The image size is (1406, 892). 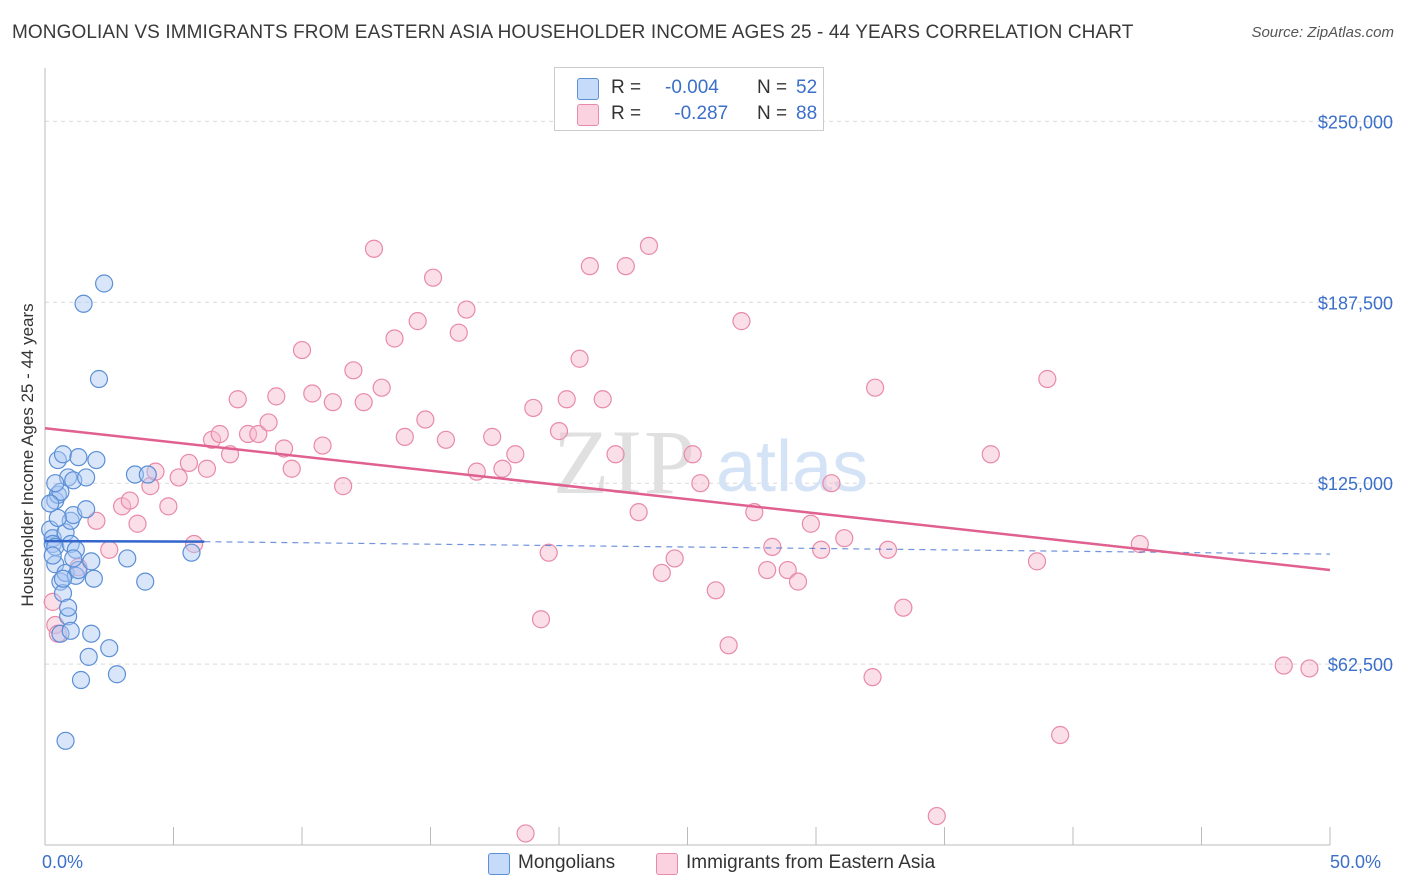 What do you see at coordinates (625, 462) in the screenshot?
I see `watermark-zip: ZIP` at bounding box center [625, 462].